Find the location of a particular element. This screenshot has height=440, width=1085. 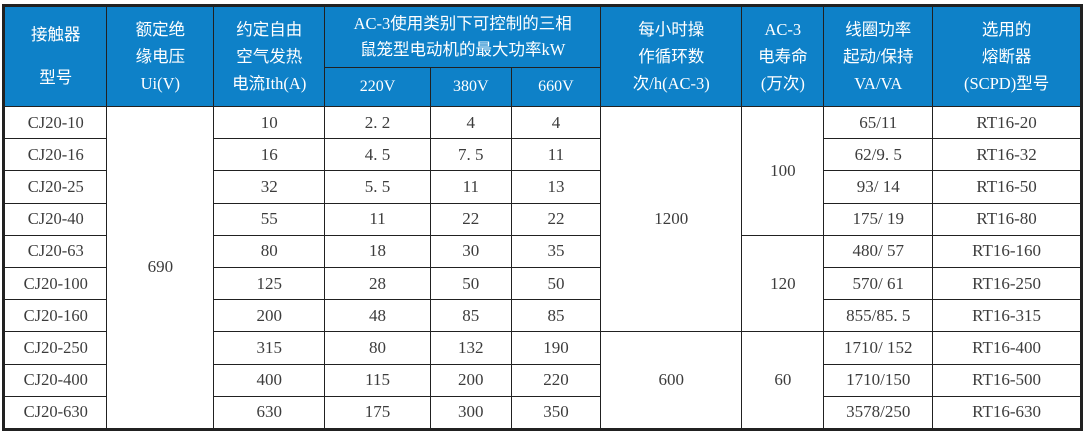

col-header-coil: 线圈功率 起动/保持 VA/VA is located at coordinates (878, 56).